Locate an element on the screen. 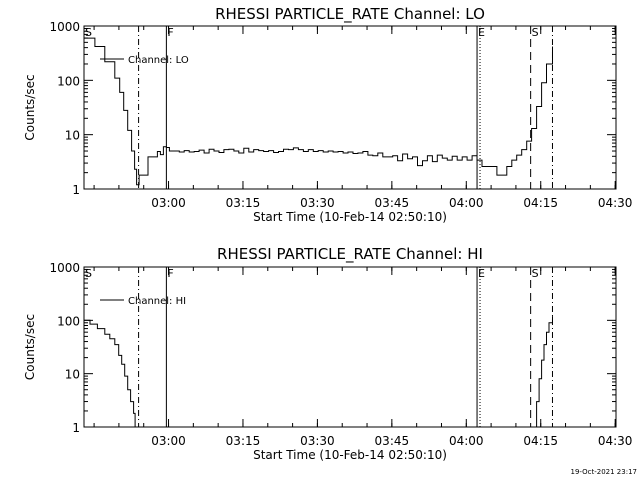 This screenshot has width=640, height=480. legend-label: Channel: LO is located at coordinates (158, 60).